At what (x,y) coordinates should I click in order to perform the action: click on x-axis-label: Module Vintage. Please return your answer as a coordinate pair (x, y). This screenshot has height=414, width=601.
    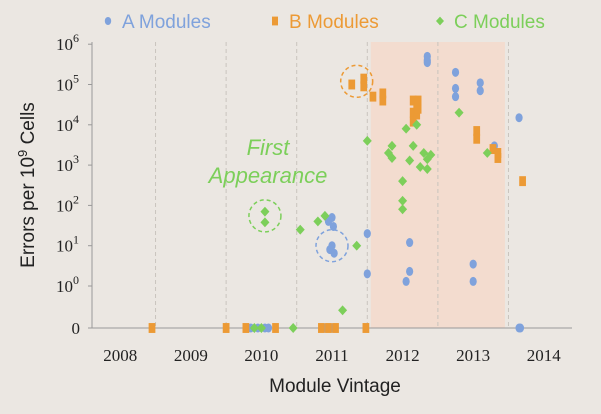
    Looking at the image, I should click on (335, 386).